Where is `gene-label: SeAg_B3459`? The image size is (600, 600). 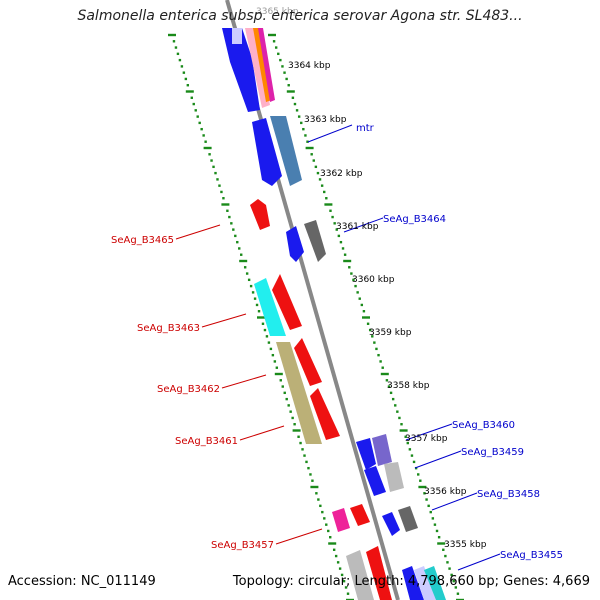
gene-label: SeAg_B3459 is located at coordinates (492, 452).